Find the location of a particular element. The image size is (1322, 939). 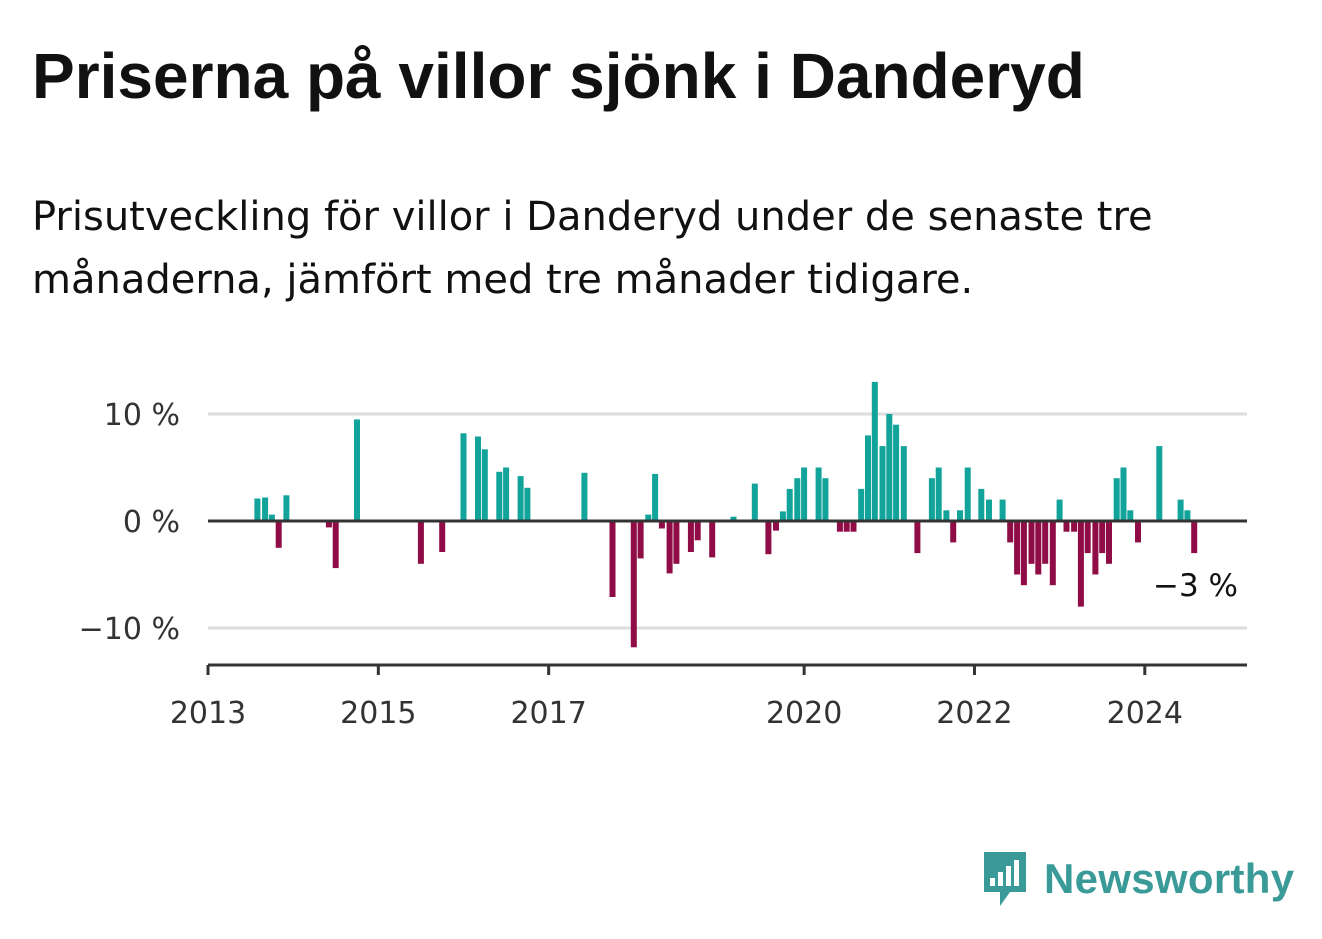

y-axis-ticks: 10 % 0 % −10 % is located at coordinates (129, 522).